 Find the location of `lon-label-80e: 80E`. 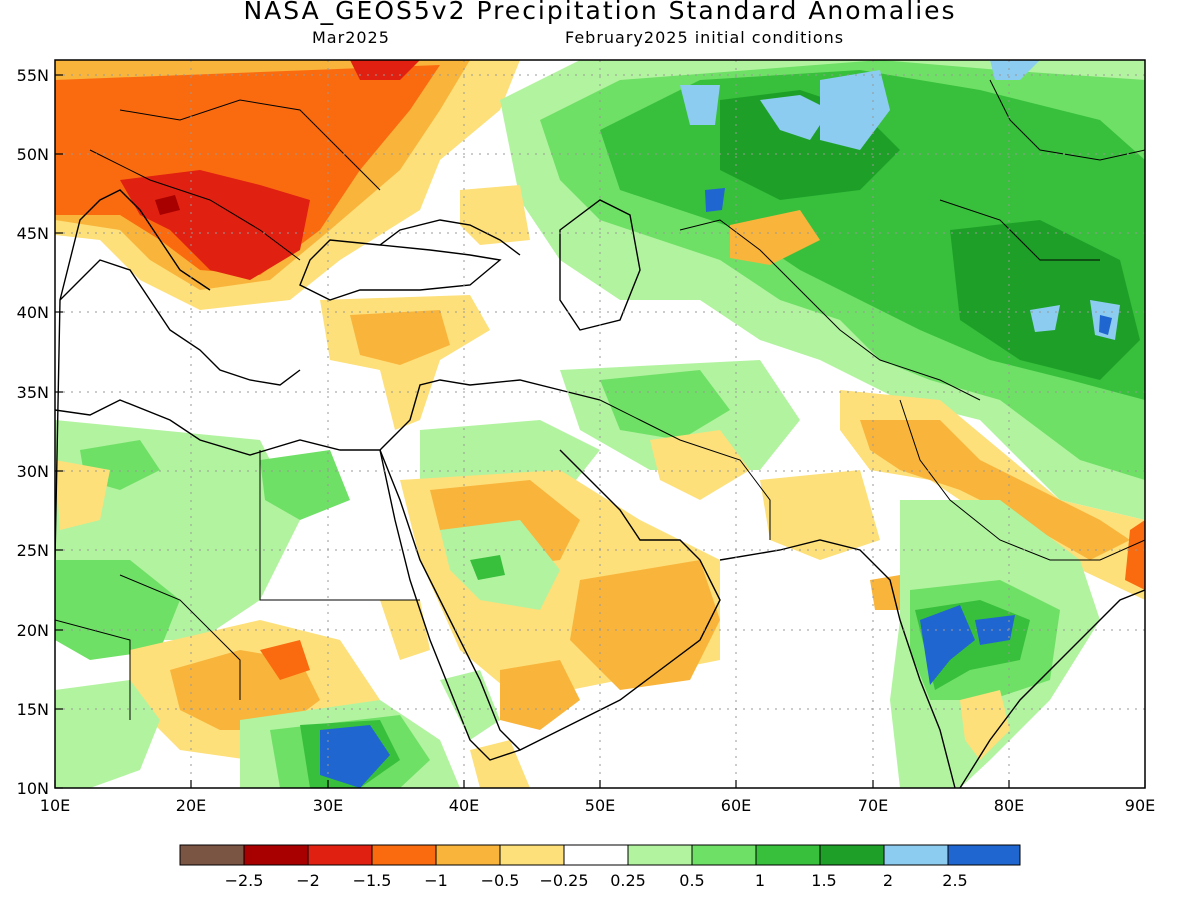

lon-label-80e: 80E is located at coordinates (1009, 805).